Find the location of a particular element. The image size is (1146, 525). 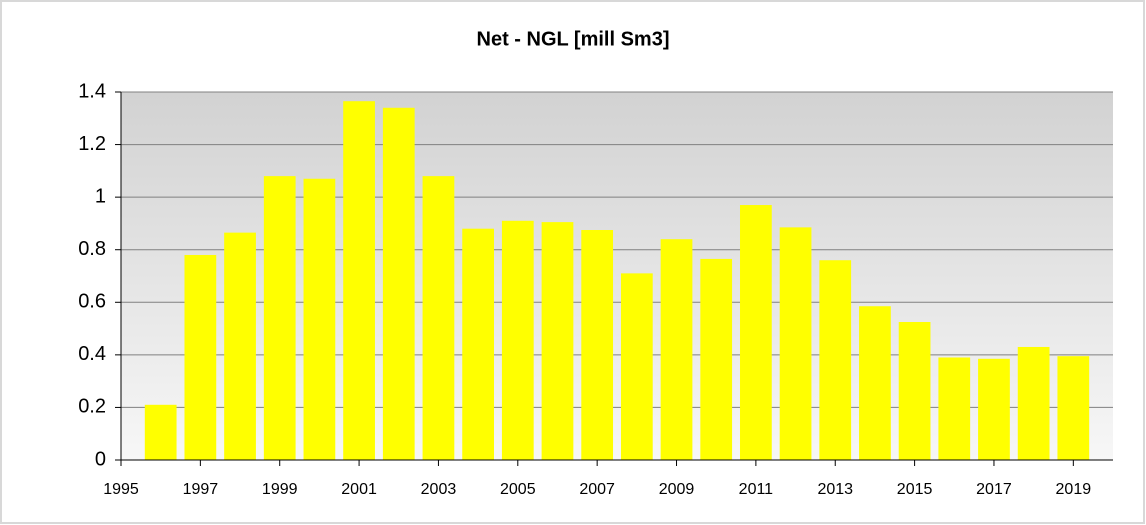

y-tick-label: 0.4 is located at coordinates (92, 354).